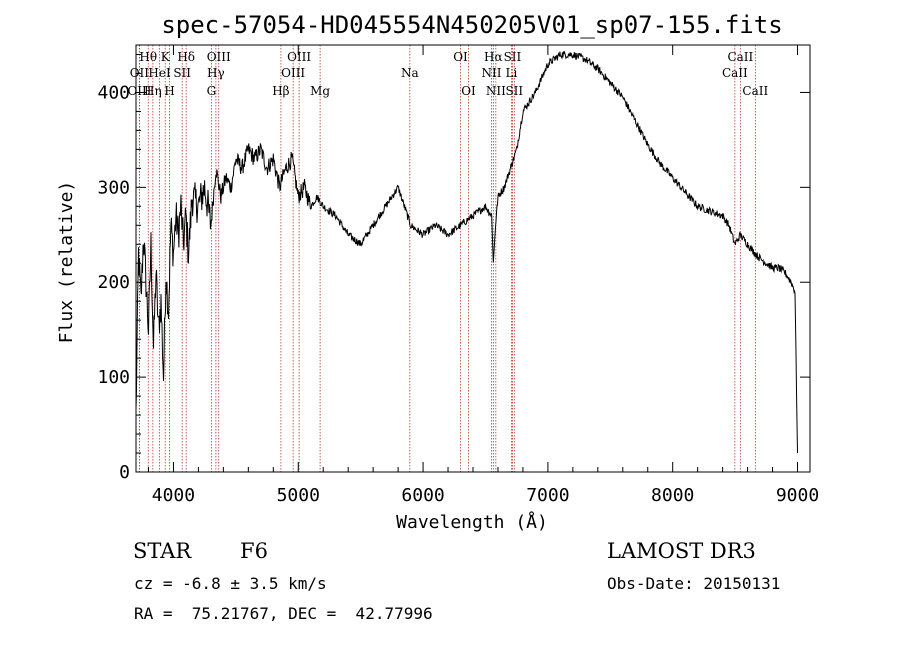  Describe the element at coordinates (422, 495) in the screenshot. I see `x-tick-label: 6000` at that location.